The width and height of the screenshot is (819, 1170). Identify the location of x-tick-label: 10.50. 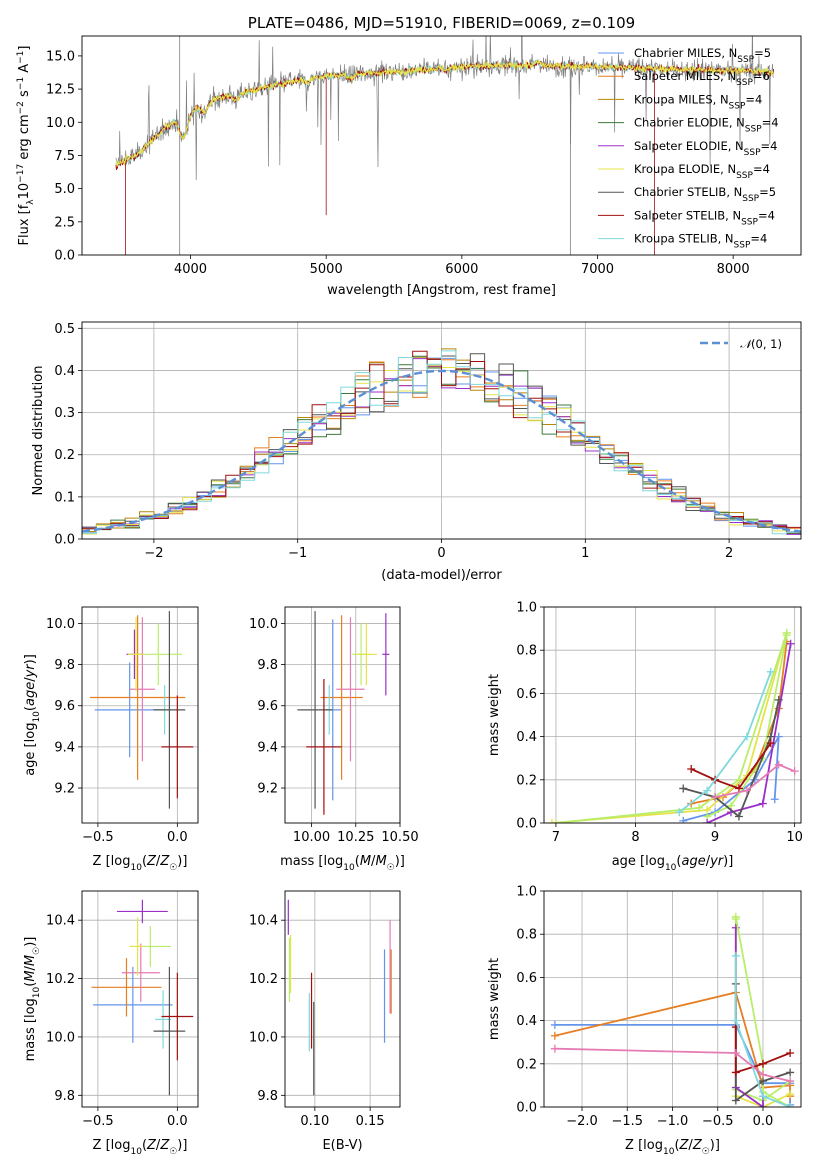
(399, 837).